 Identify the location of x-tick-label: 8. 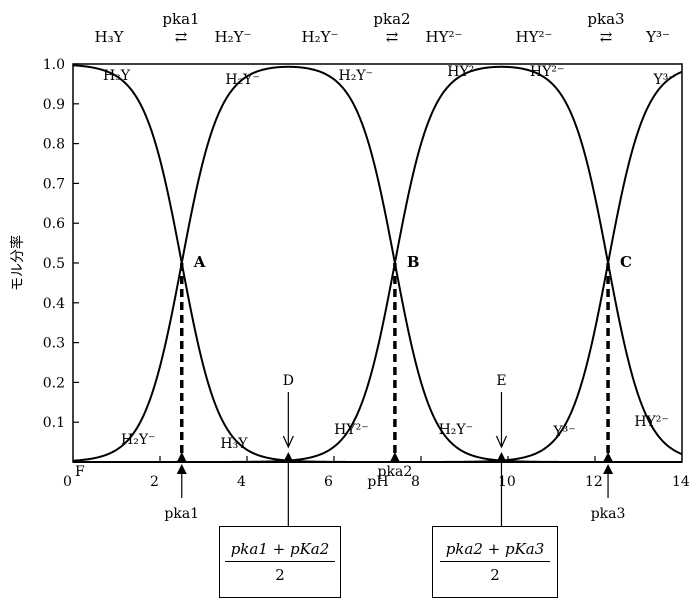
(415, 482).